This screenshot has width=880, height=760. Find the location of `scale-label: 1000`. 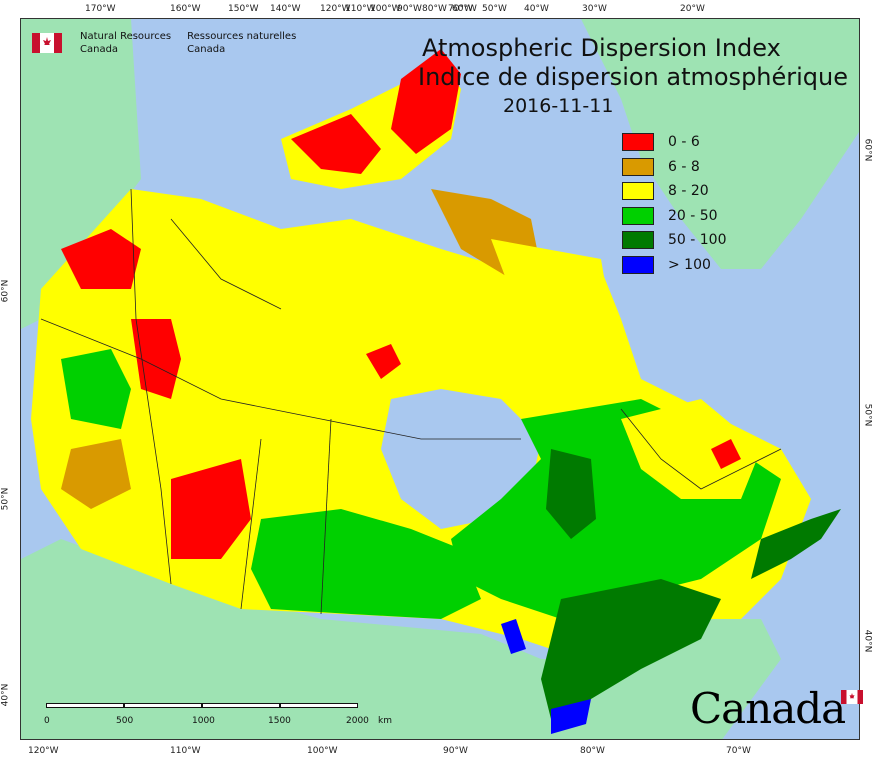

scale-label: 1000 is located at coordinates (203, 721).